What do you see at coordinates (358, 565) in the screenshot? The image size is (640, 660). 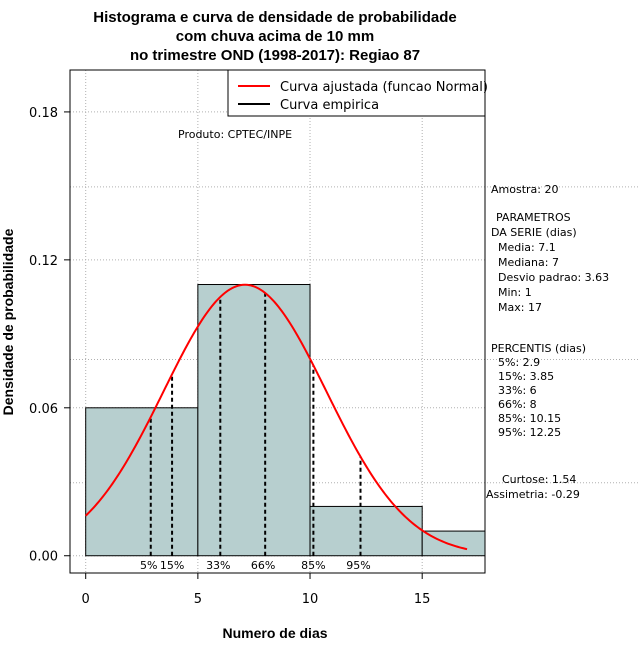 I see `percentile-label-95pct: 95%` at bounding box center [358, 565].